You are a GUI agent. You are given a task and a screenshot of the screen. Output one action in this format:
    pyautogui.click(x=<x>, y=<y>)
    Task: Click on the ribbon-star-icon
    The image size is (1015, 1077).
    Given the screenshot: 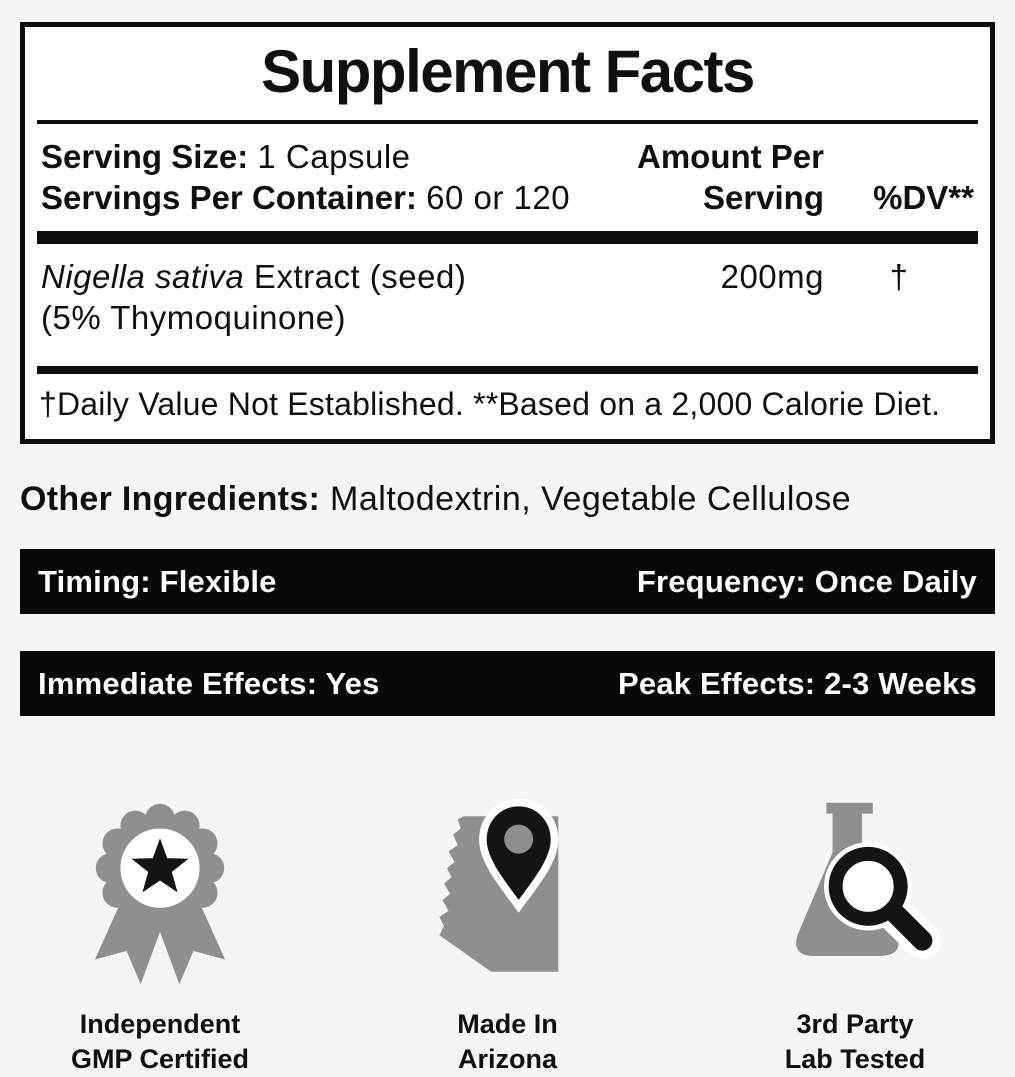 What is the action you would take?
    pyautogui.click(x=160, y=893)
    